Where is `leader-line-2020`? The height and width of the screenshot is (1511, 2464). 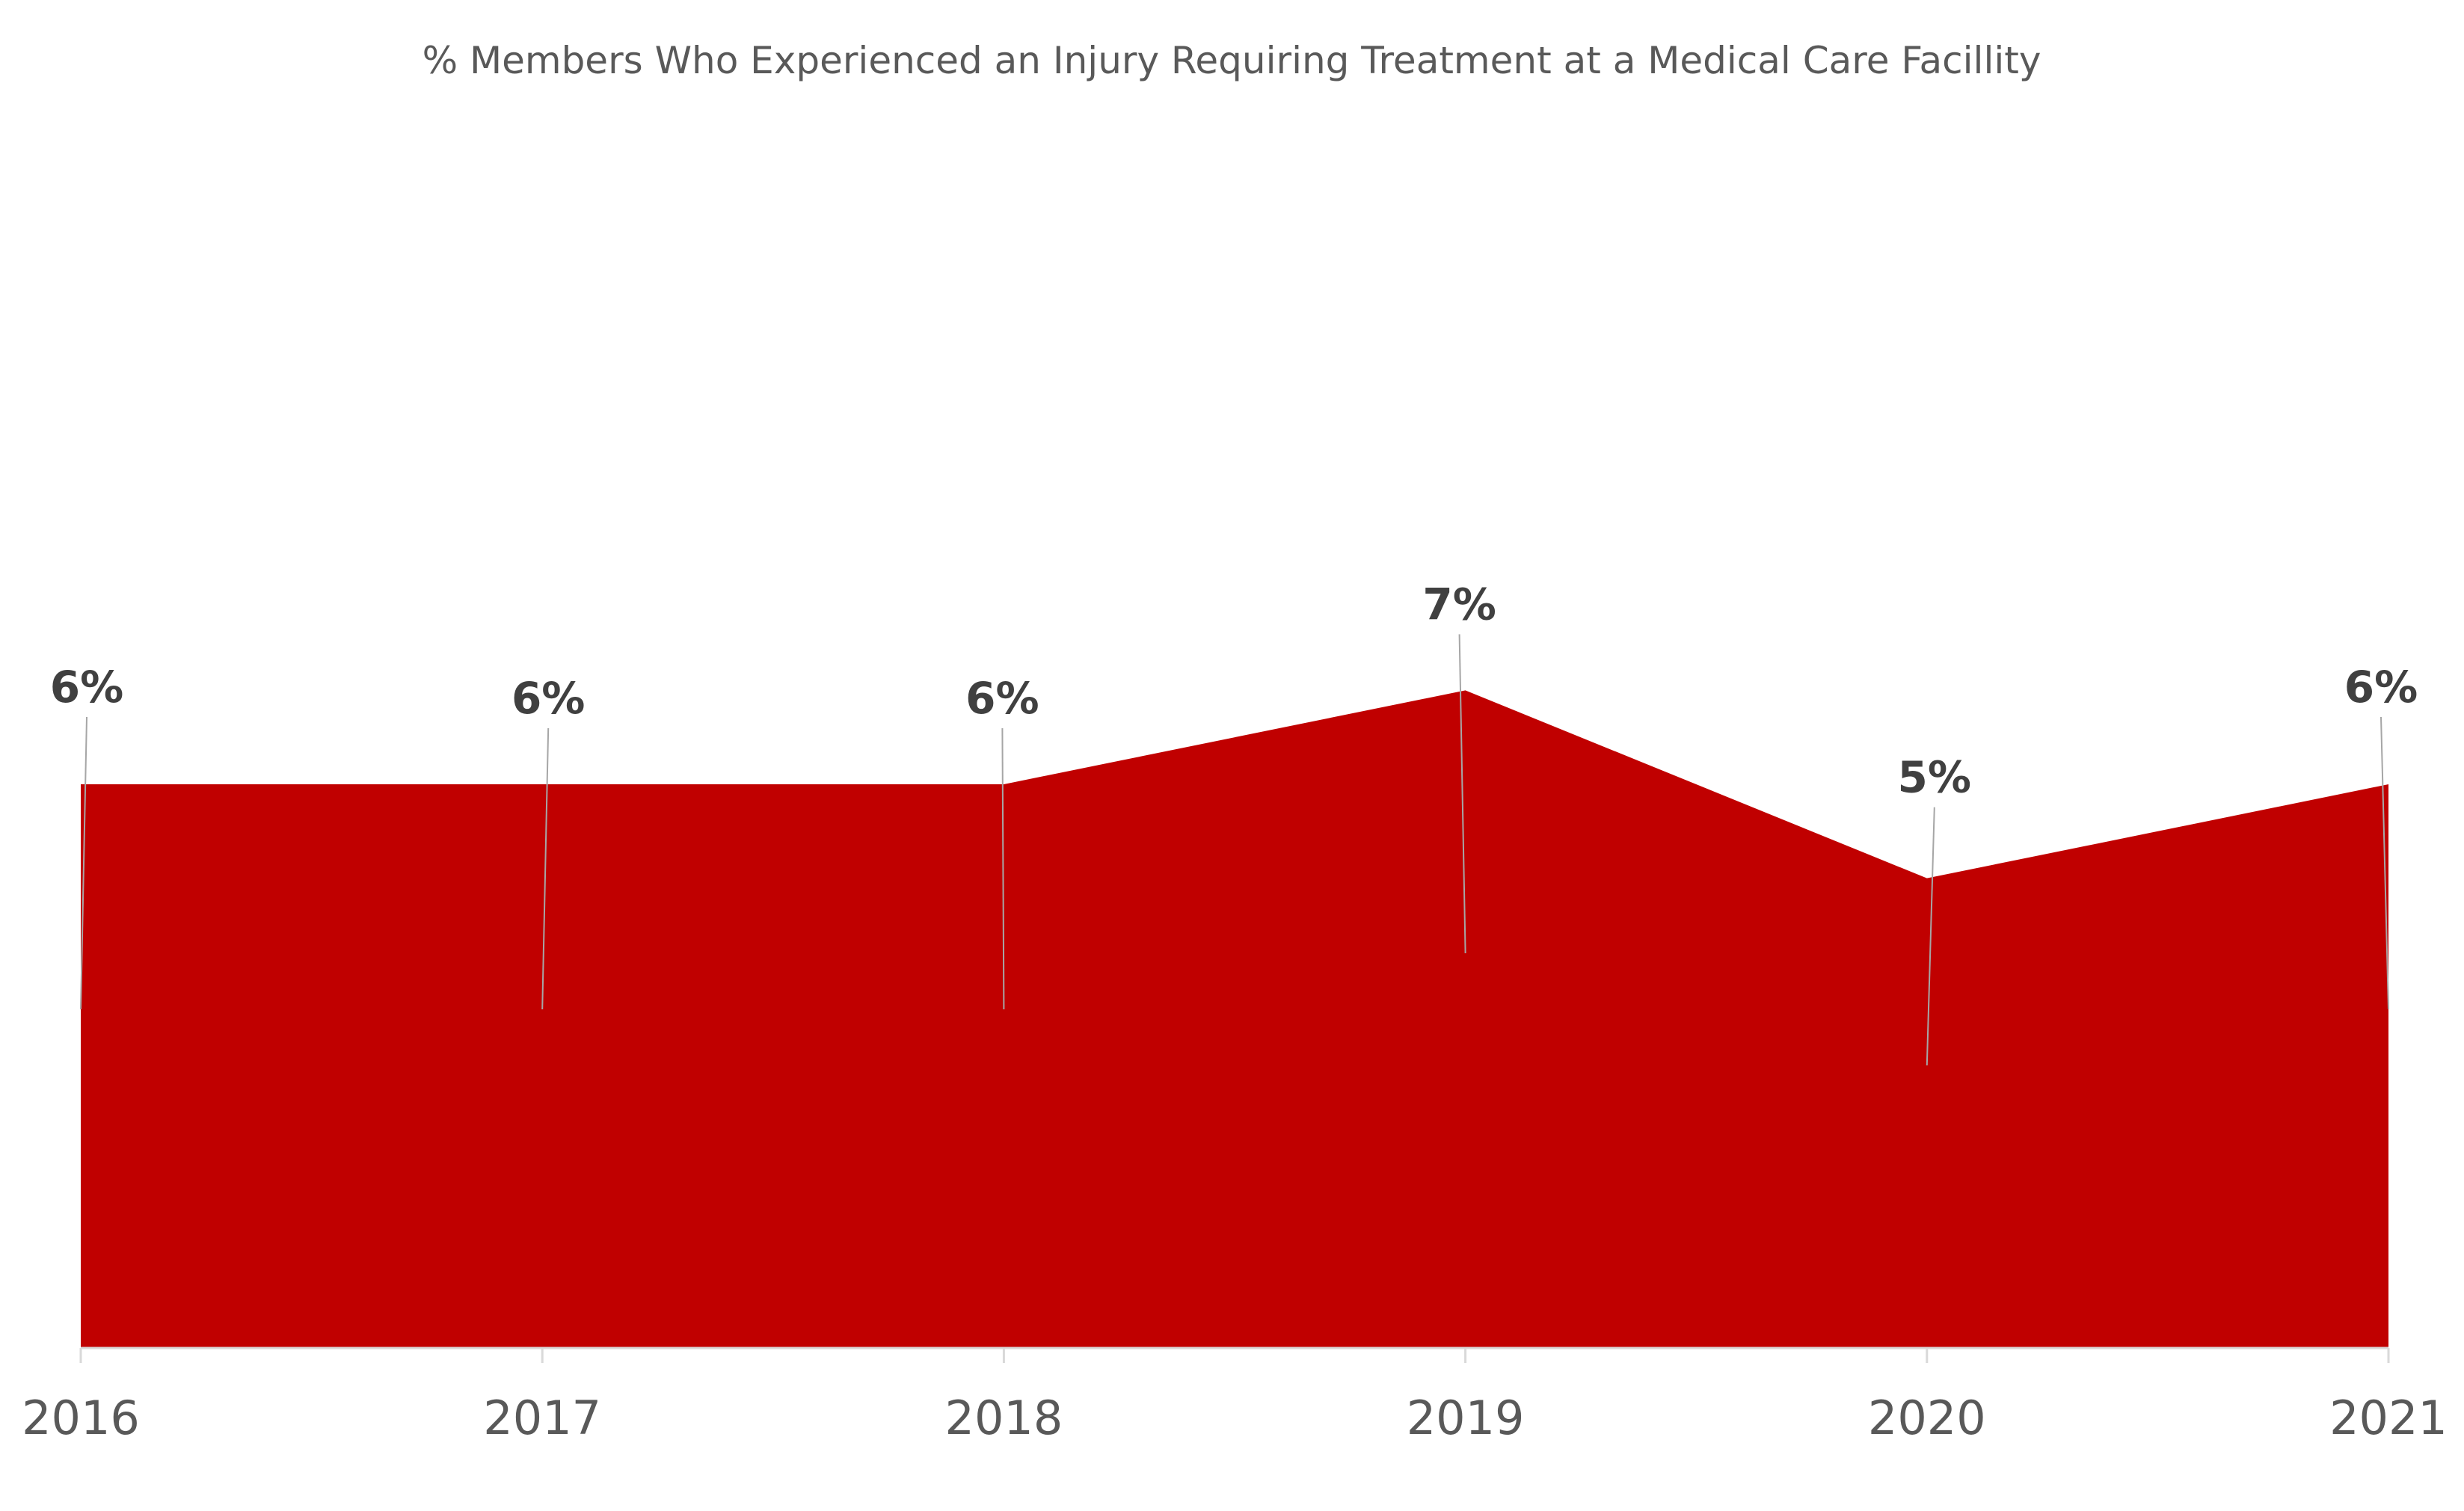
leader-line-2020 is located at coordinates (1930, 937).